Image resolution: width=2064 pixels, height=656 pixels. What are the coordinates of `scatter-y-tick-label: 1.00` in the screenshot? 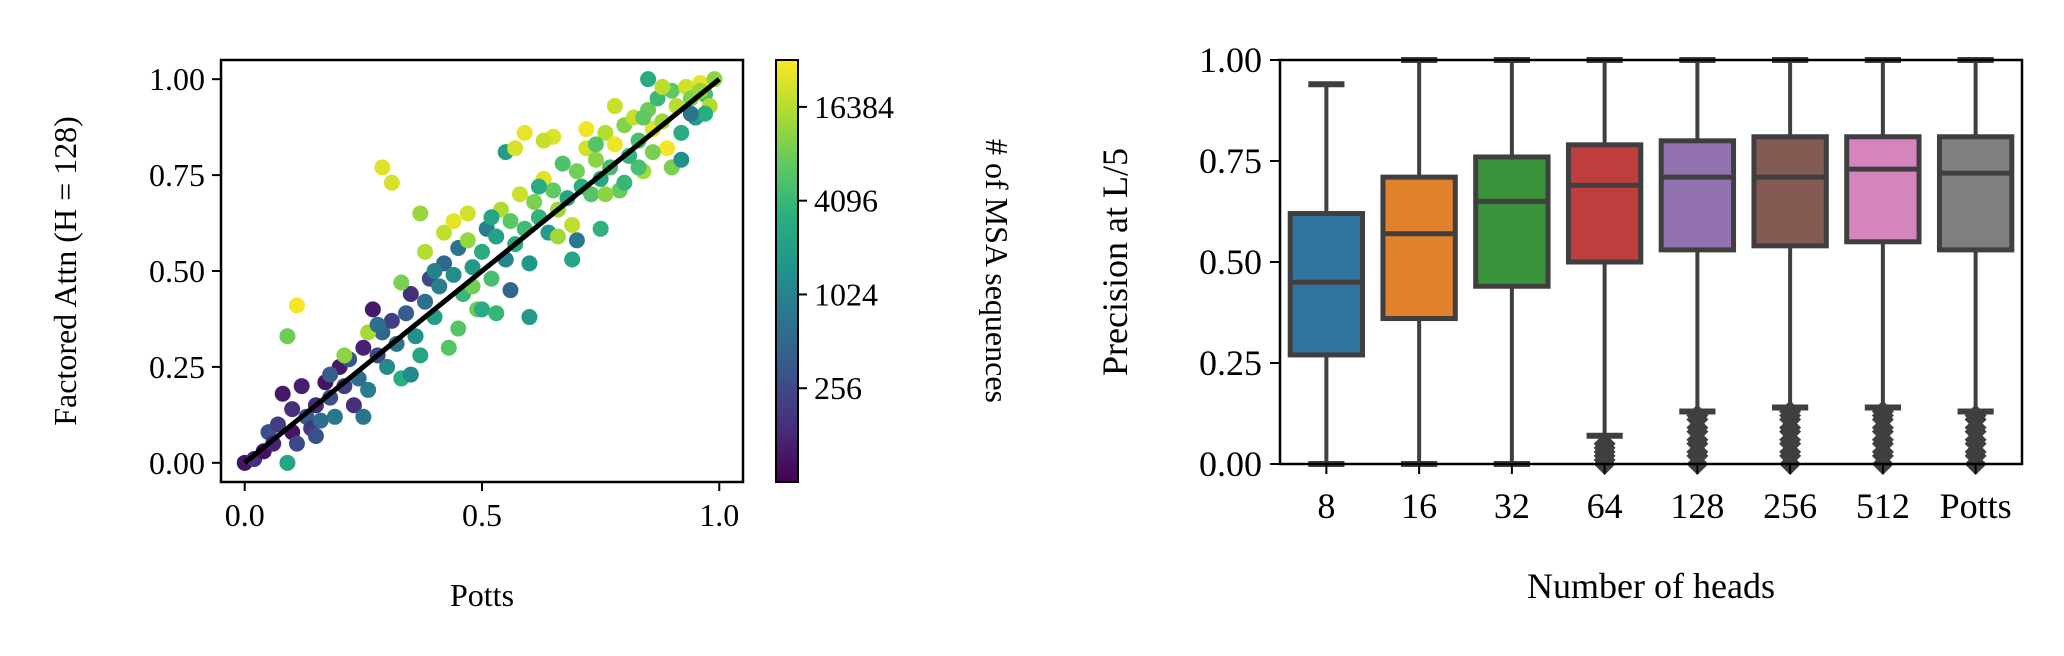 It's located at (177, 79).